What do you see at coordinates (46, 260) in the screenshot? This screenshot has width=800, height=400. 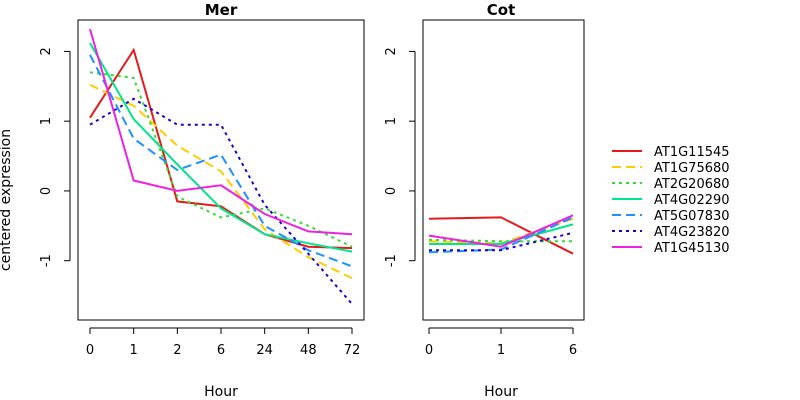 I see `y-tick-label-mer: -1` at bounding box center [46, 260].